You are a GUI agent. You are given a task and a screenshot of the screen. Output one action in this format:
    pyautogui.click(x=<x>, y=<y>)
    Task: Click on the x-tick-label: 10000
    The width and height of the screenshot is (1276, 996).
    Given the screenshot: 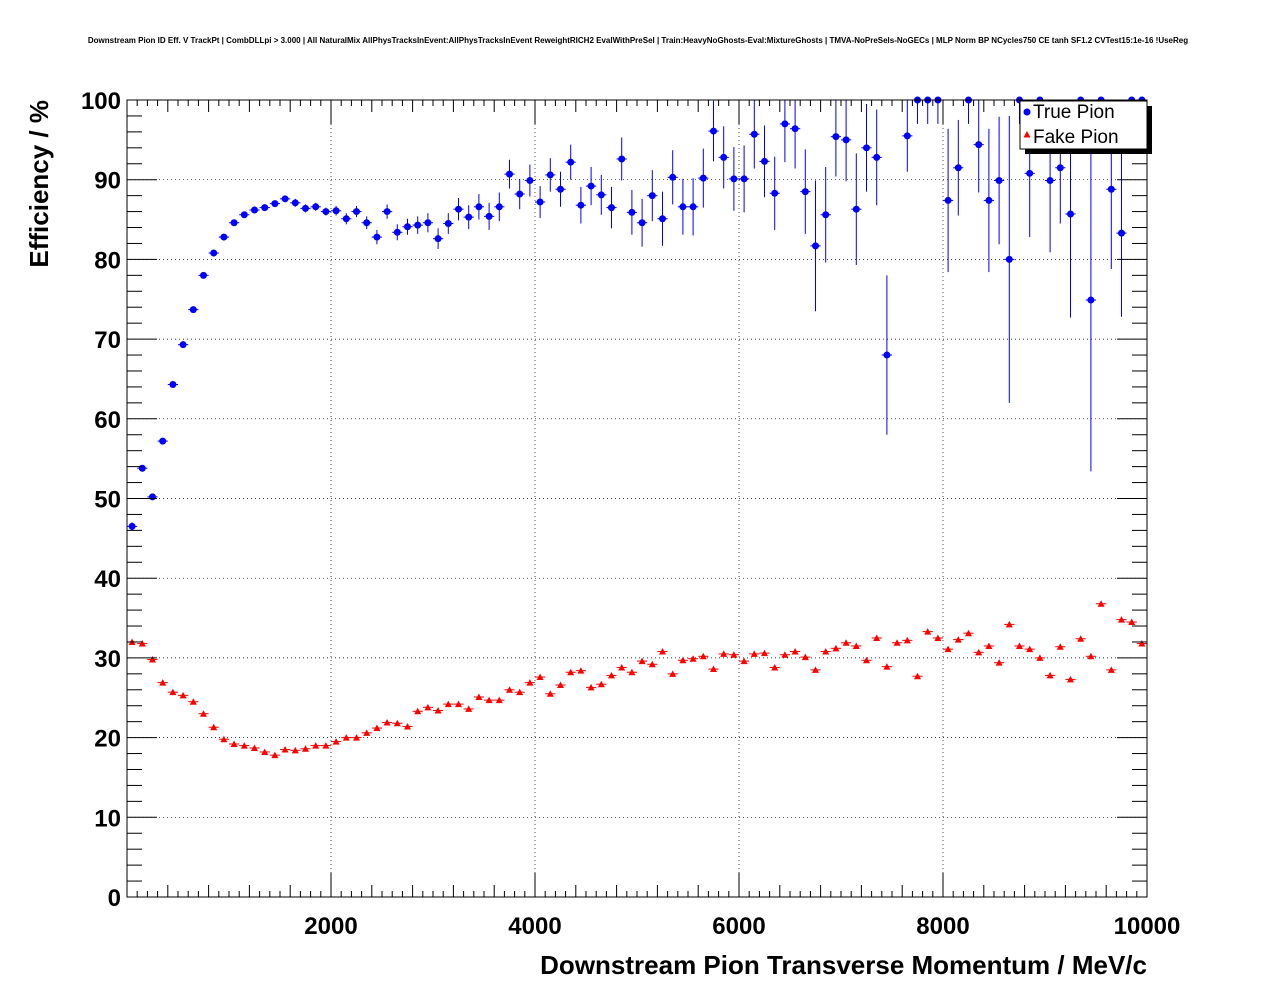 What is the action you would take?
    pyautogui.click(x=1147, y=926)
    